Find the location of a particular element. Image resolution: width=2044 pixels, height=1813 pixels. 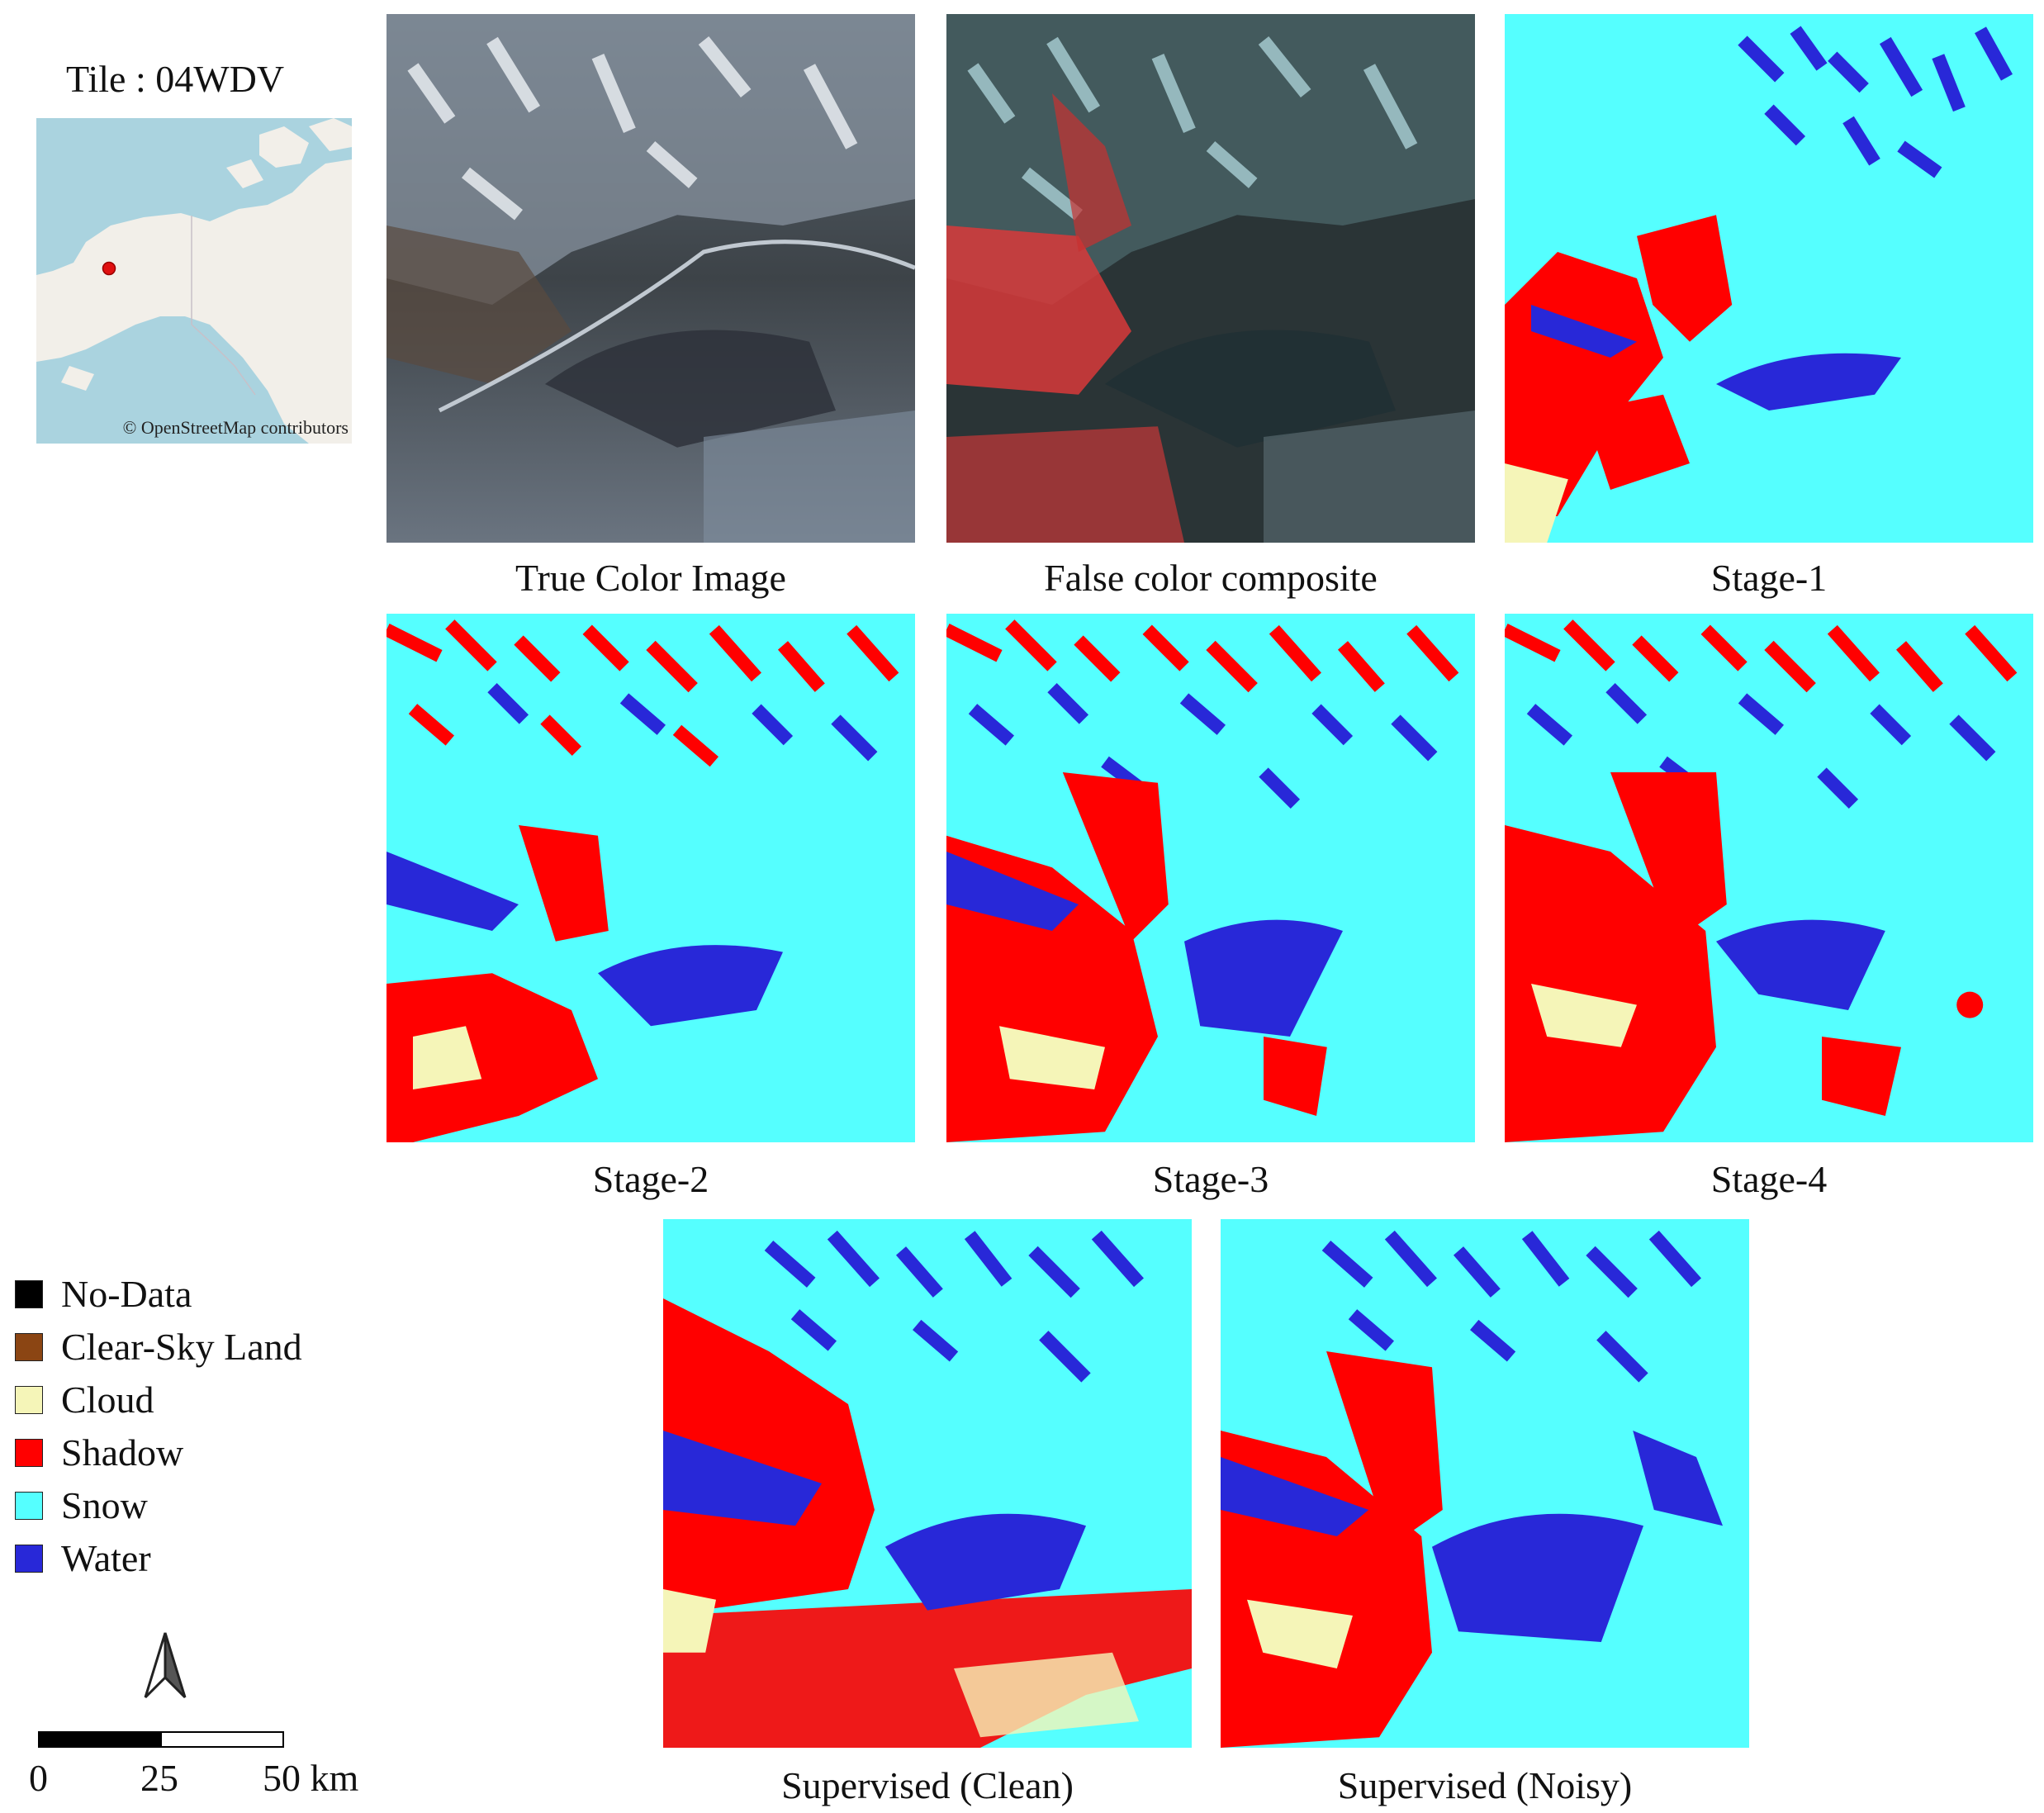

legend-item-no-data: No-Data is located at coordinates (103, 1294).